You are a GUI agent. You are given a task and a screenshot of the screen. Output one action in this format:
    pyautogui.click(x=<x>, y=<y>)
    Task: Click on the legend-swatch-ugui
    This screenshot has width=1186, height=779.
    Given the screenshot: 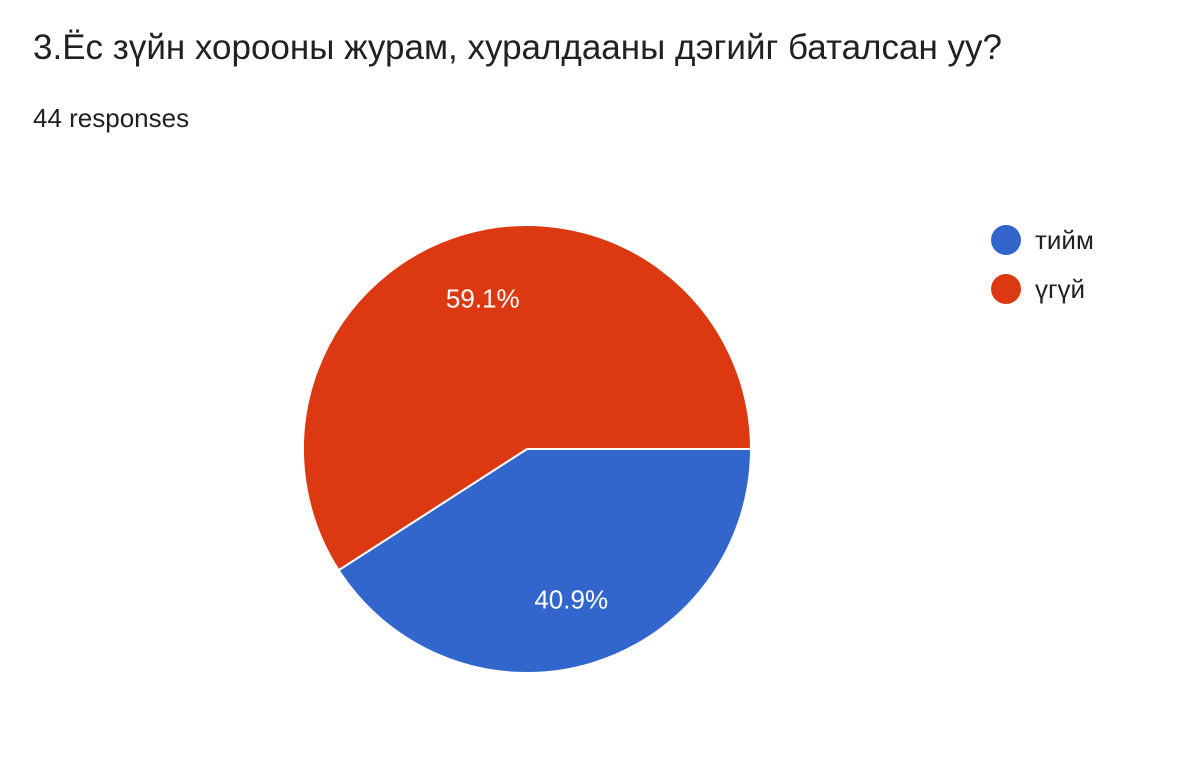 What is the action you would take?
    pyautogui.click(x=1006, y=289)
    